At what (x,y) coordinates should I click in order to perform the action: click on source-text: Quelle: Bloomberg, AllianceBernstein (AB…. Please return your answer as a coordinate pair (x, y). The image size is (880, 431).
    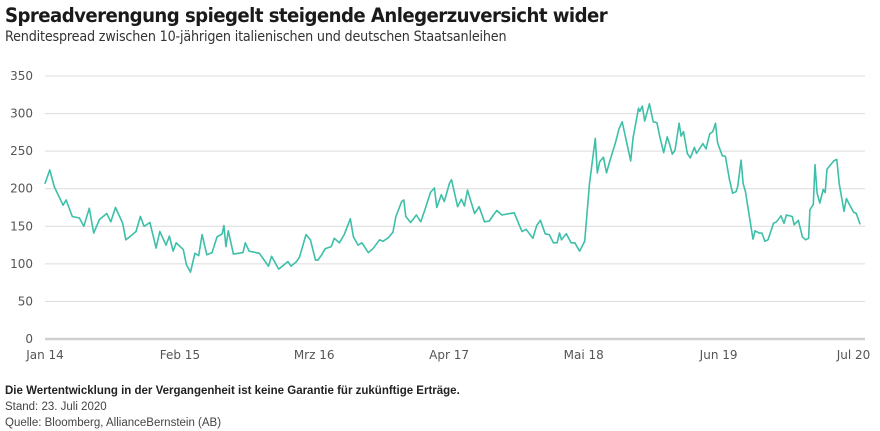
    Looking at the image, I should click on (113, 423).